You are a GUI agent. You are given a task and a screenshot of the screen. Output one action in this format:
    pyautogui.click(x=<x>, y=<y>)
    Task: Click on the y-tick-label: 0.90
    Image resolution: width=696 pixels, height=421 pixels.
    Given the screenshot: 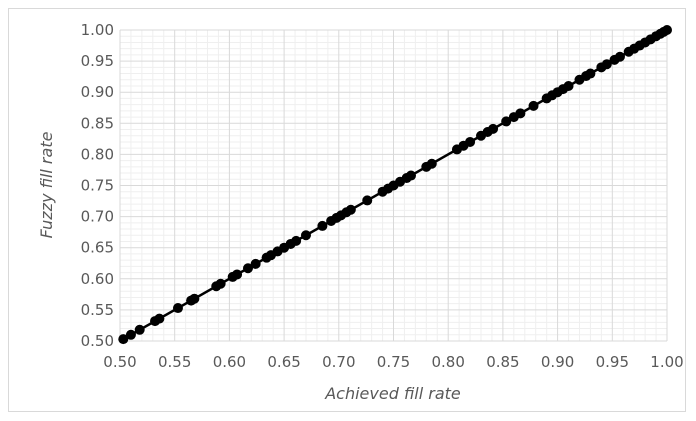 What is the action you would take?
    pyautogui.click(x=97, y=92)
    